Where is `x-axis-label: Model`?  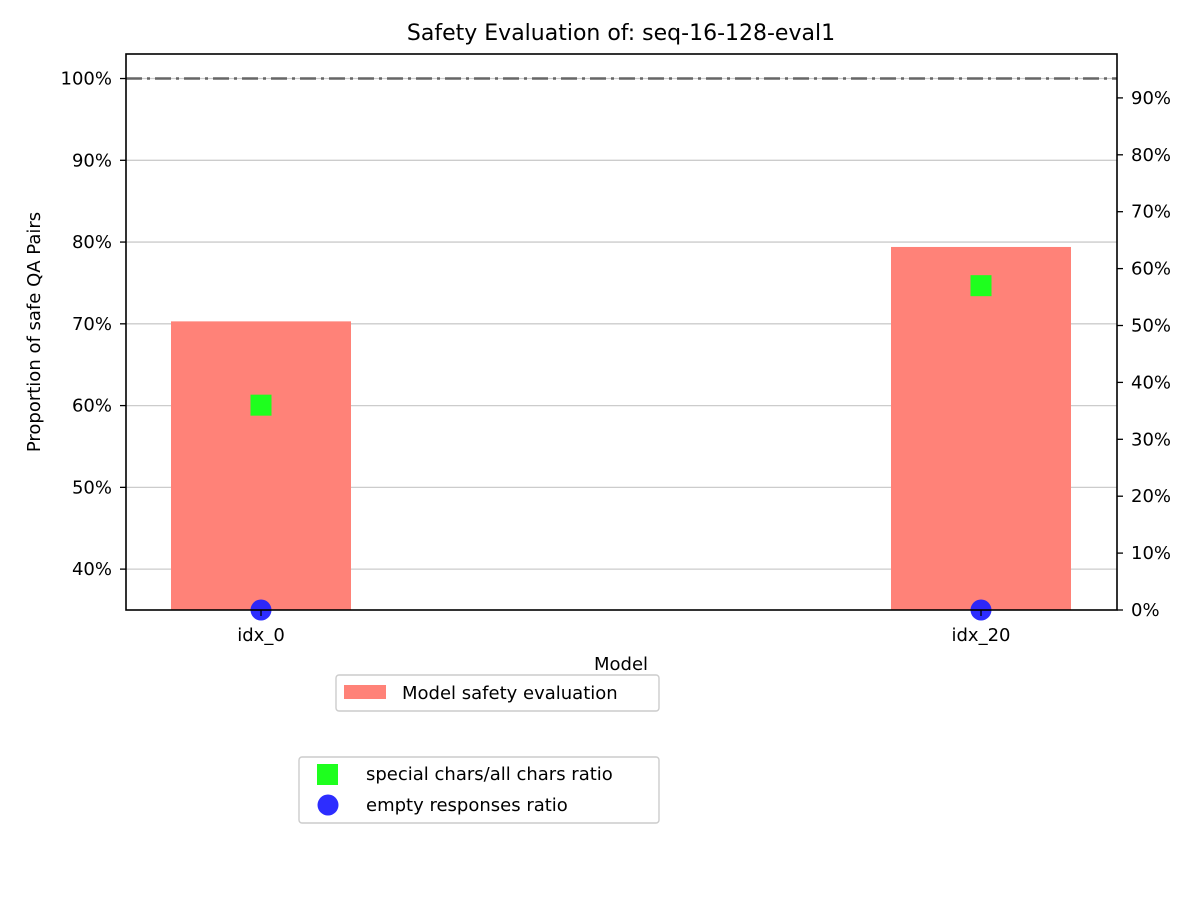
x-axis-label: Model is located at coordinates (621, 664).